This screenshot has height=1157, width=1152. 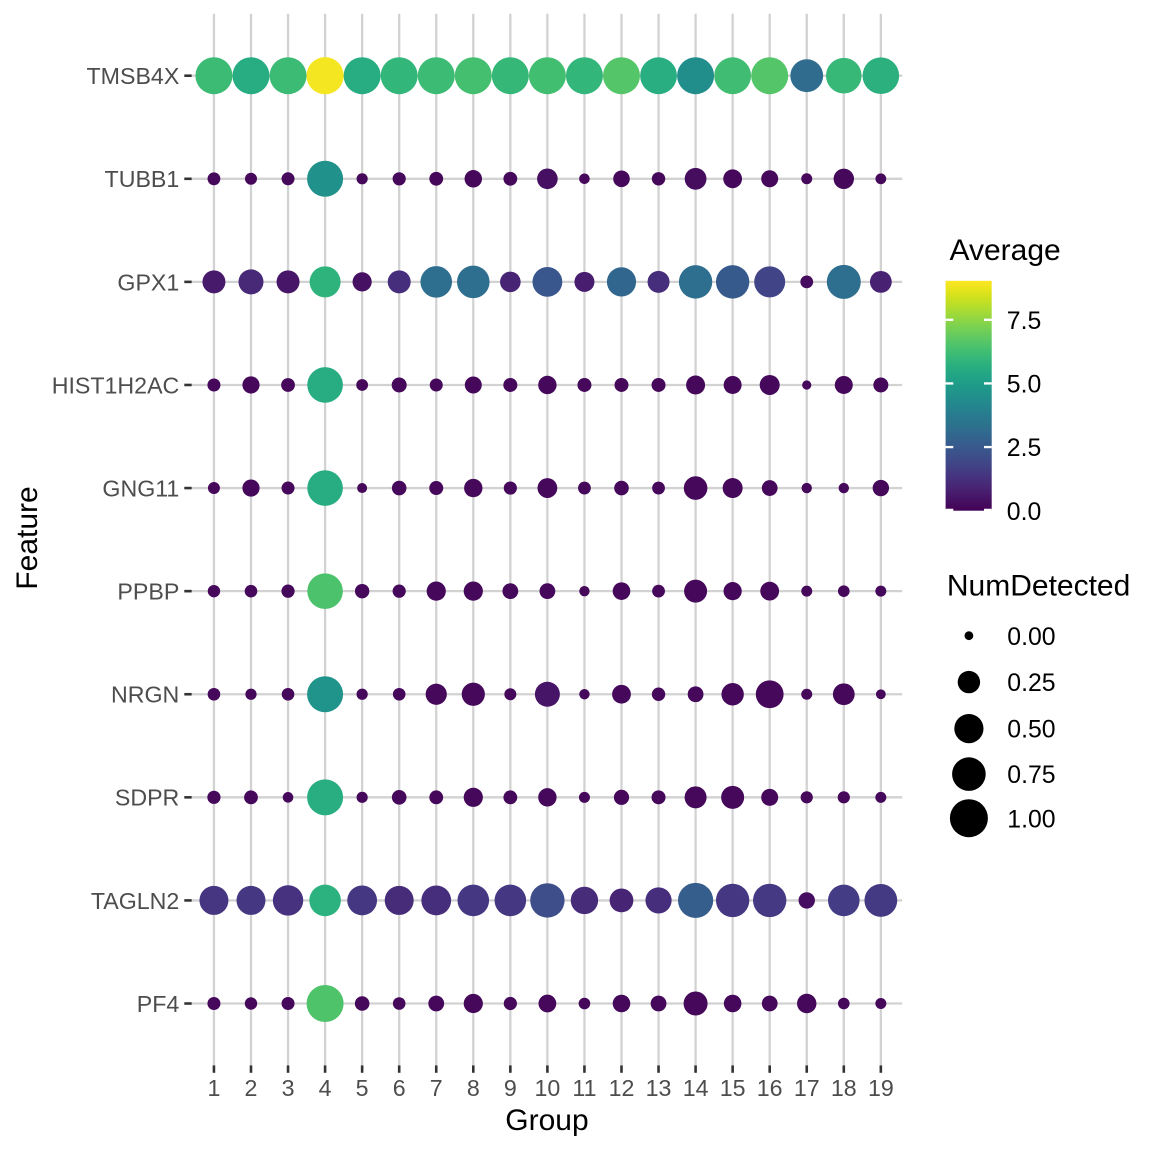 What do you see at coordinates (659, 1088) in the screenshot?
I see `svg-text: 13` at bounding box center [659, 1088].